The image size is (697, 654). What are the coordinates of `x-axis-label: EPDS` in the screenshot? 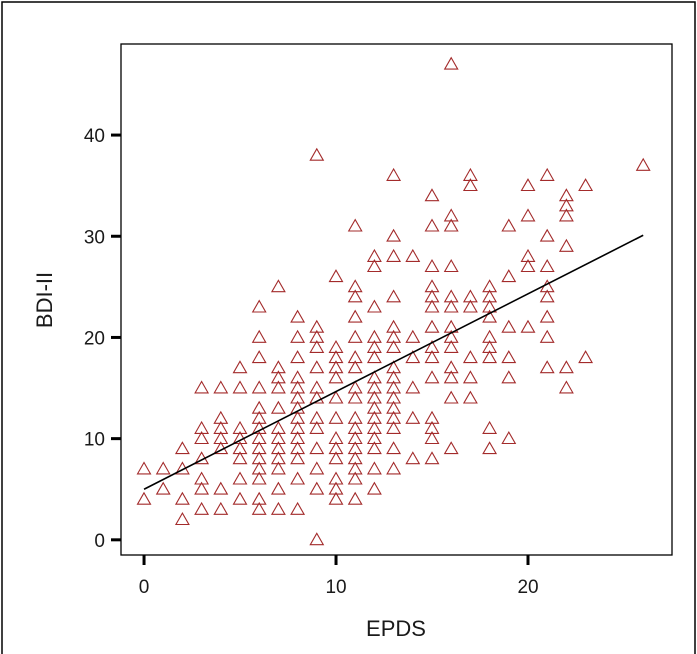 It's located at (396, 628).